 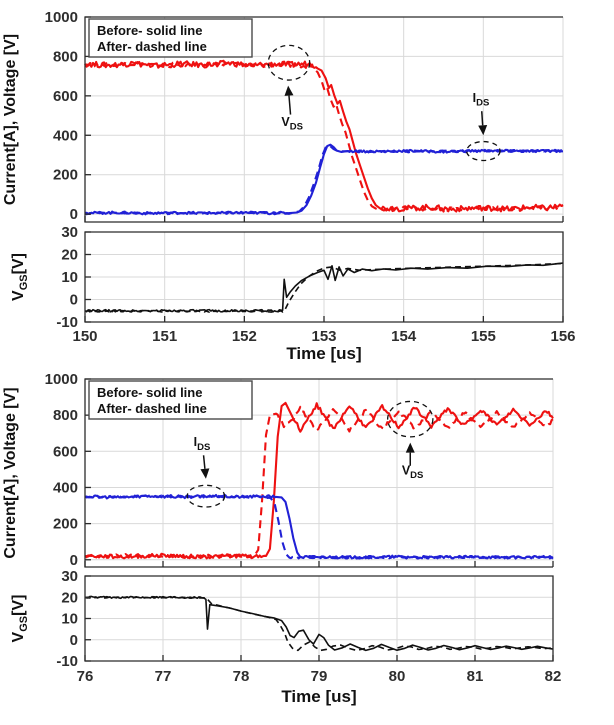 What do you see at coordinates (319, 527) in the screenshot?
I see `series-ids2-after` at bounding box center [319, 527].